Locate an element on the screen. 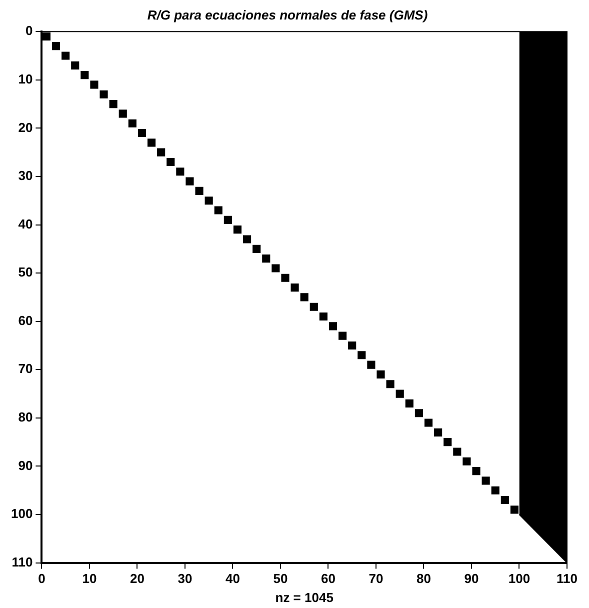 Image resolution: width=589 pixels, height=608 pixels. x-tick-label: 30 is located at coordinates (185, 578).